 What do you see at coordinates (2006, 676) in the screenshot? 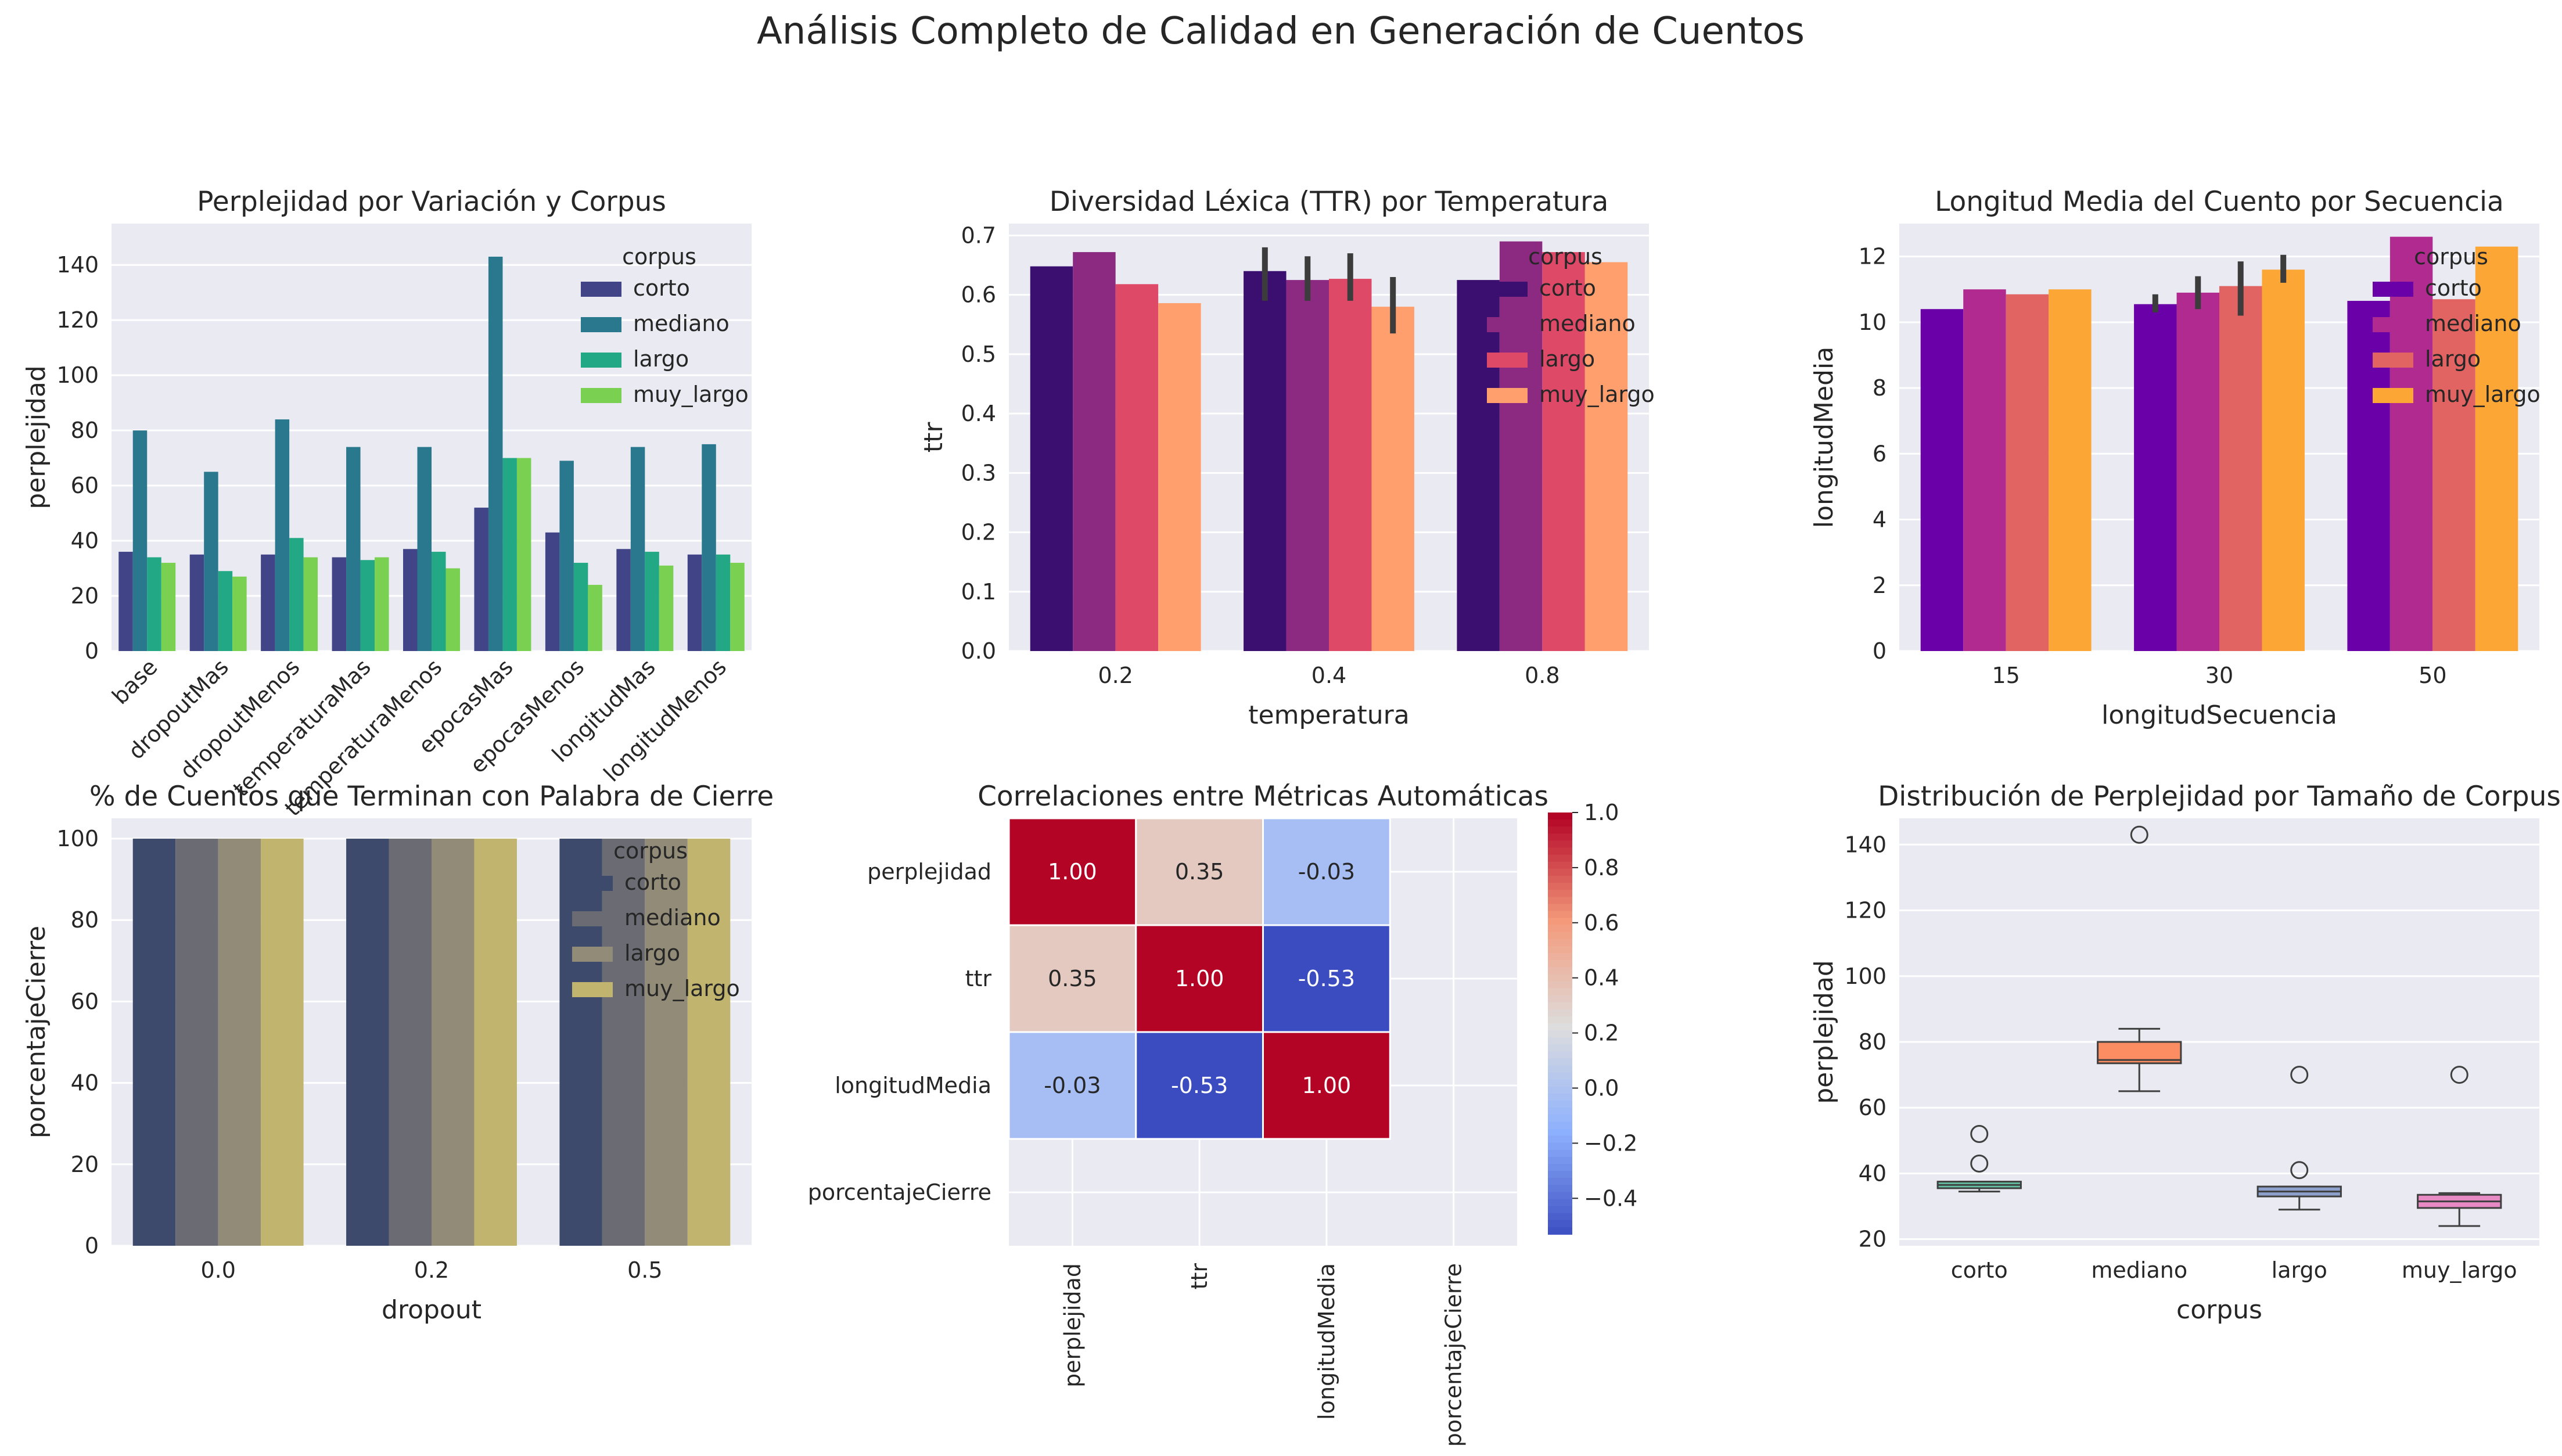
I see `x-tick-label: 15` at bounding box center [2006, 676].